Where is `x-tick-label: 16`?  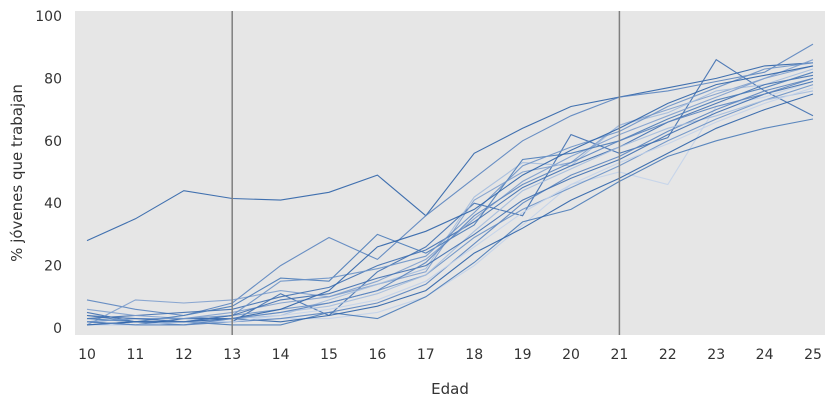
x-tick-label: 16 is located at coordinates (377, 355).